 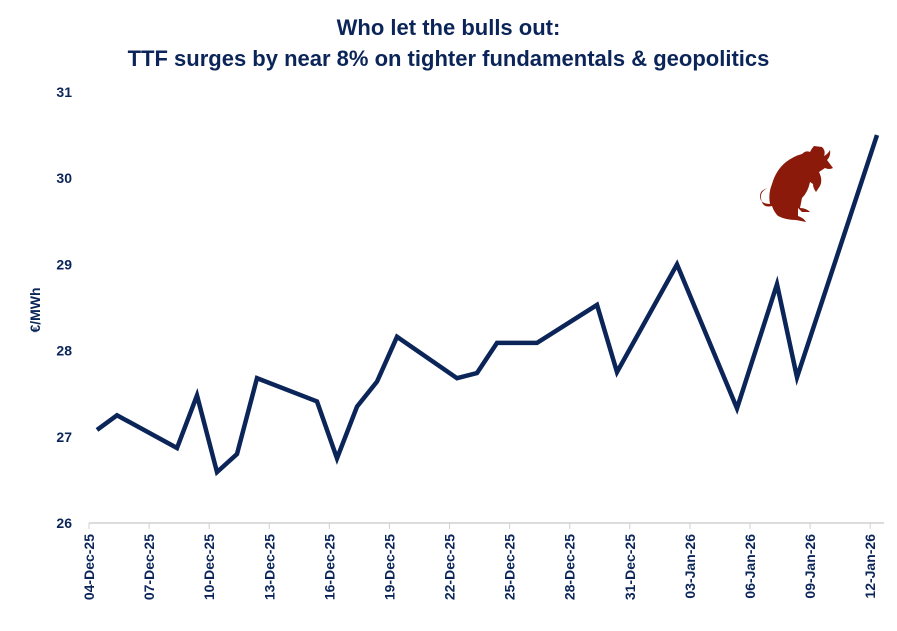 I want to click on x-tick-label: 10-Dec-25, so click(x=209, y=567).